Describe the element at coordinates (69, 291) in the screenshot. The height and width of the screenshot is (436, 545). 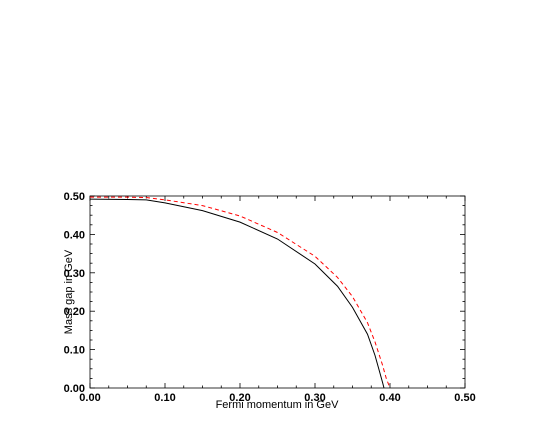
I see `y-axis-label: Mass gap in GeV` at that location.